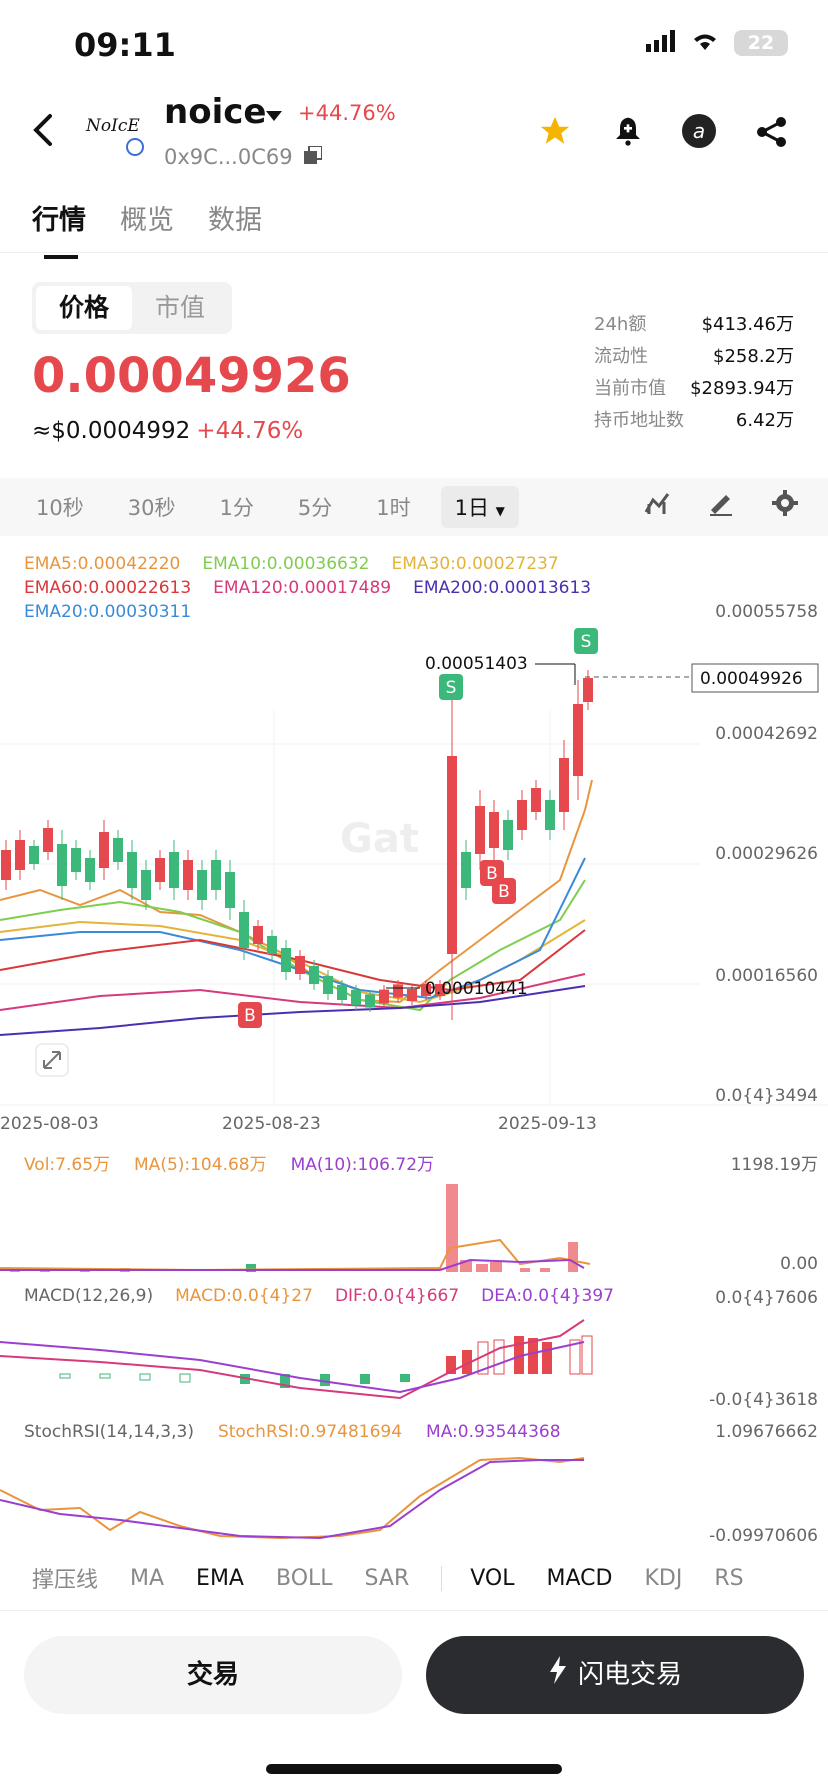 The width and height of the screenshot is (828, 1792). Describe the element at coordinates (579, 1578) in the screenshot. I see `tab-macd: MACD` at that location.